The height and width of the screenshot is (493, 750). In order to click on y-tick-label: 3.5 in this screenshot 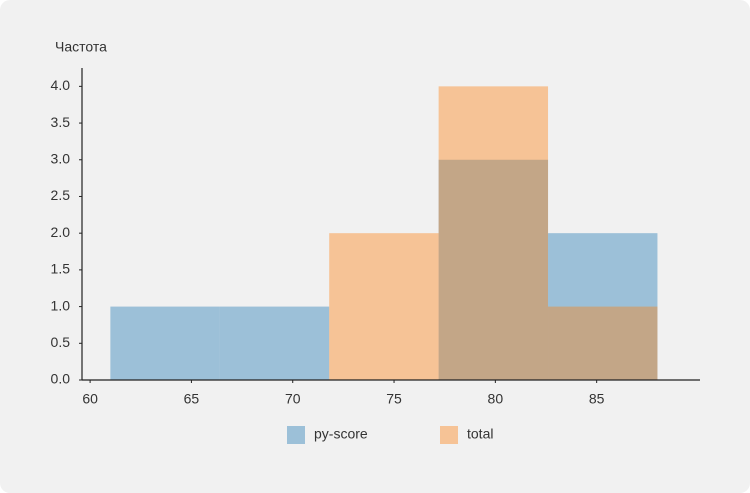, I will do `click(61, 122)`.